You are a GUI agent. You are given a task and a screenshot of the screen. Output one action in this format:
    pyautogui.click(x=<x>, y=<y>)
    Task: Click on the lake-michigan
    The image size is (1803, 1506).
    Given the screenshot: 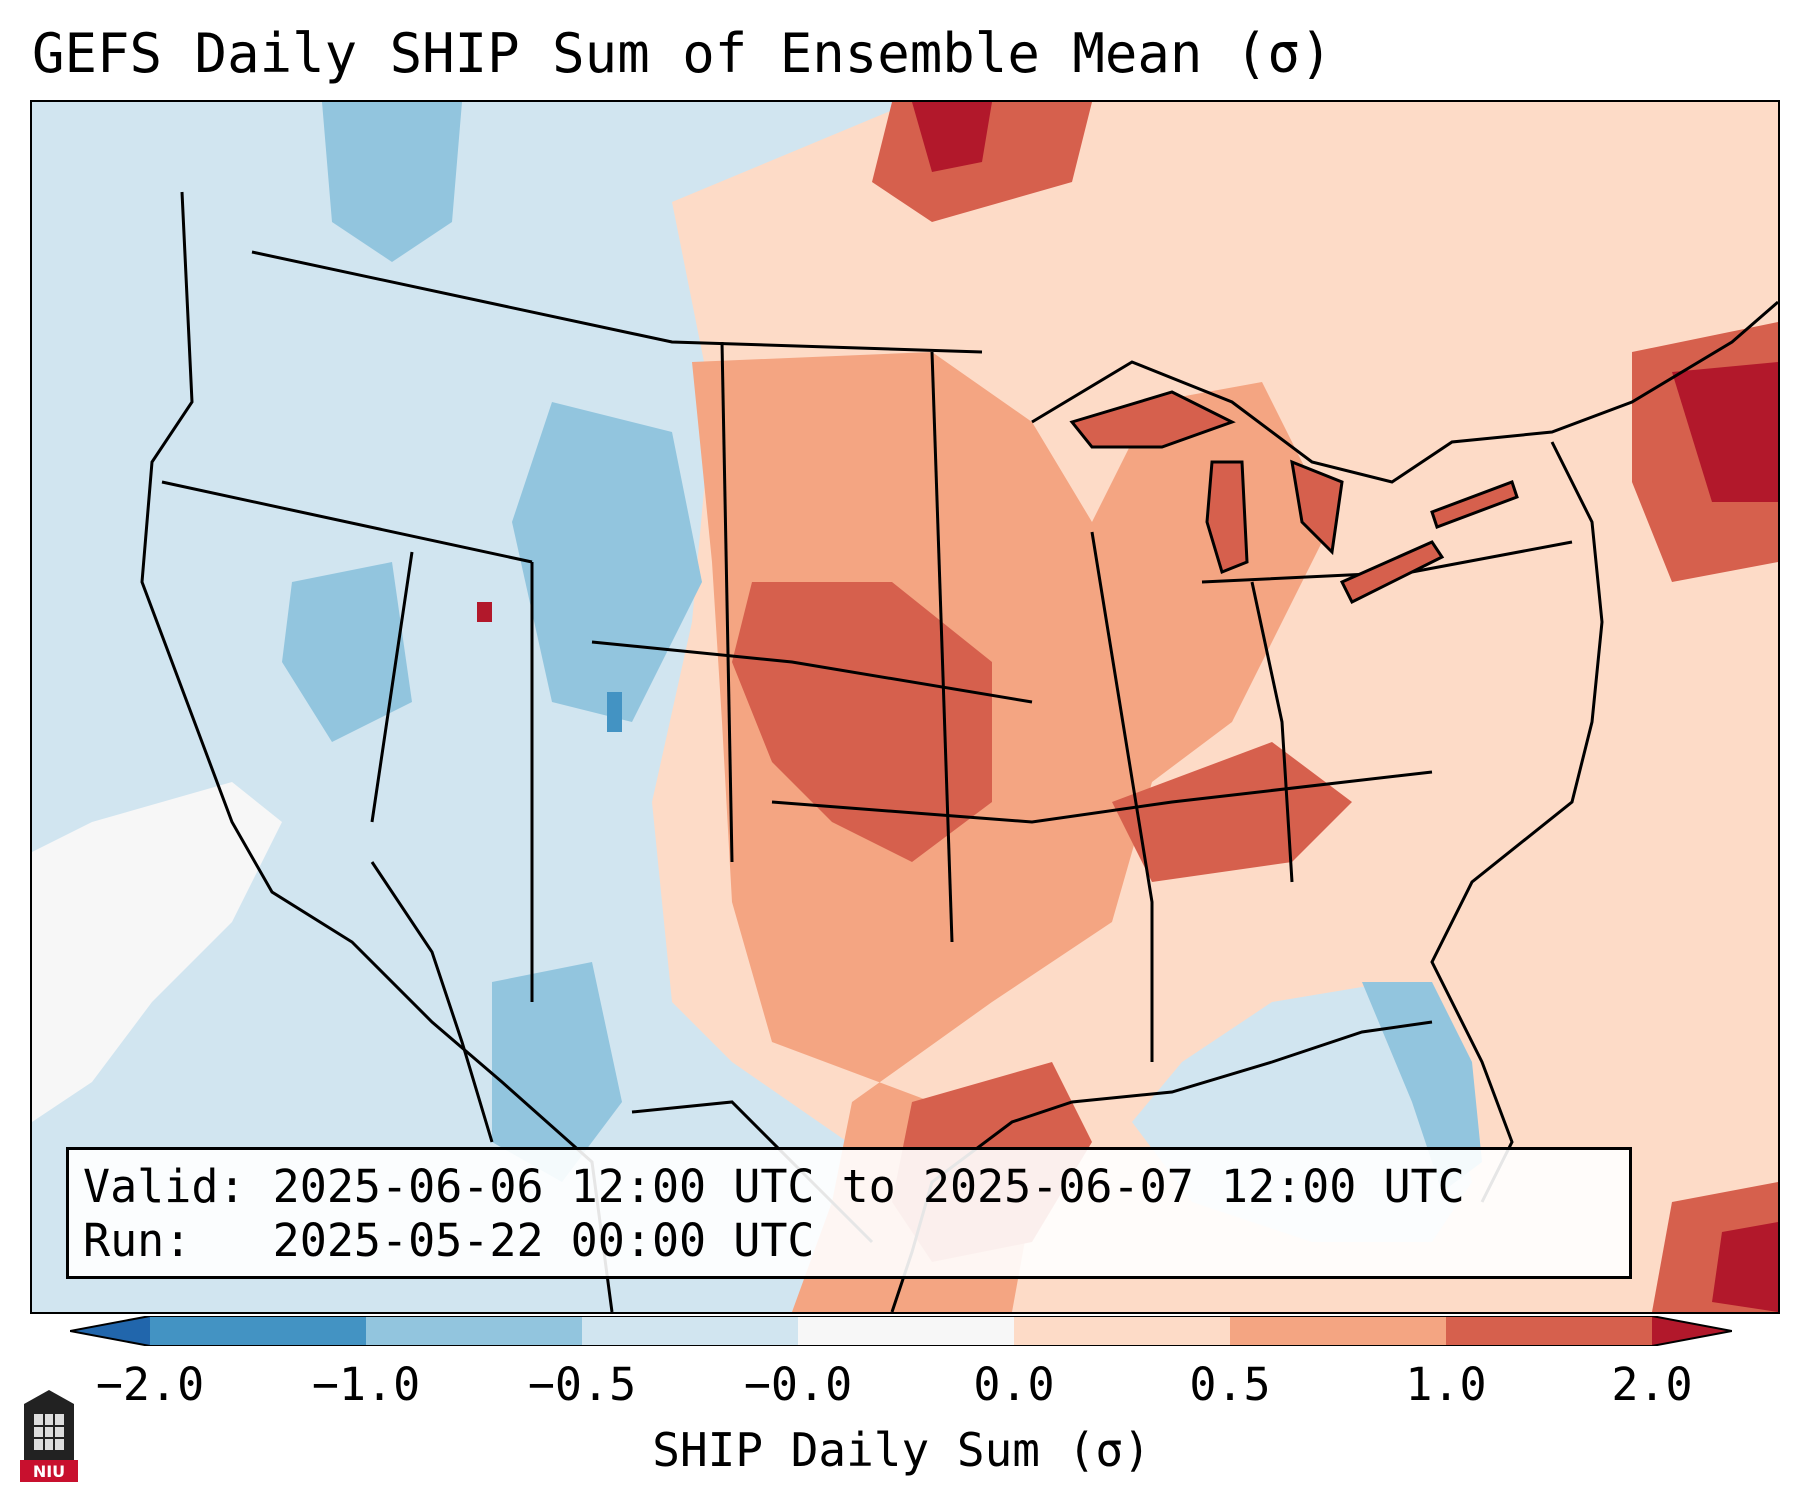 What is the action you would take?
    pyautogui.click(x=1227, y=517)
    